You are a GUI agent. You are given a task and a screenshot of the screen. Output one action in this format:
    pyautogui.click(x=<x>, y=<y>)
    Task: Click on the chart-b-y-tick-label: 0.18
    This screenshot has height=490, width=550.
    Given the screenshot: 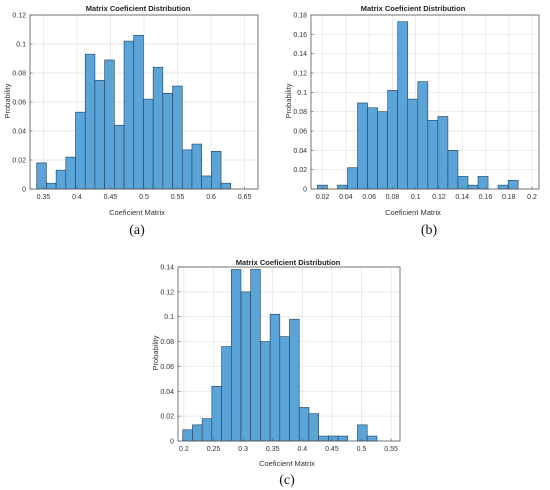 What is the action you would take?
    pyautogui.click(x=300, y=16)
    